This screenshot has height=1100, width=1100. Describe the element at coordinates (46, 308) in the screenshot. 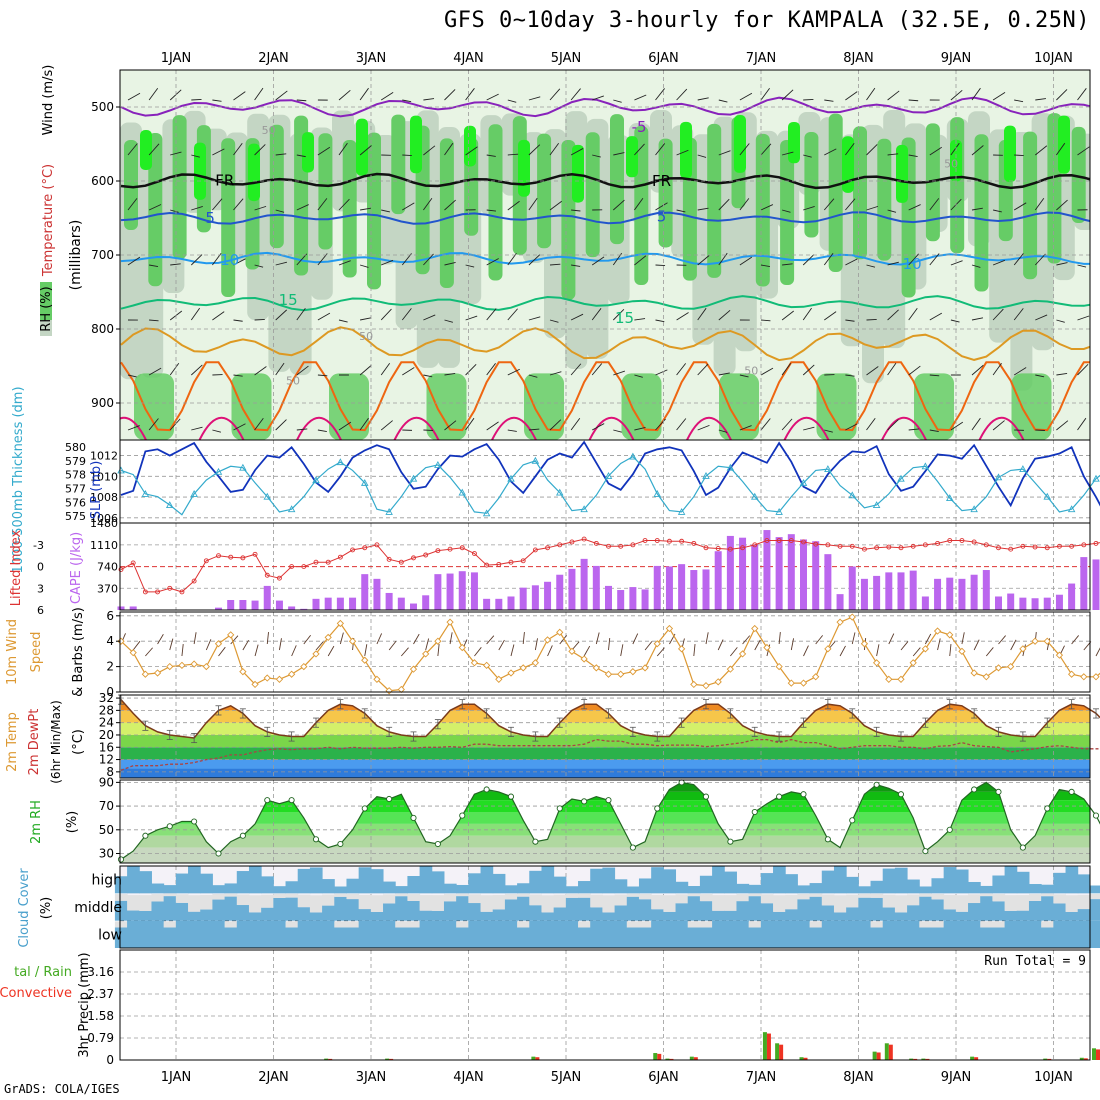

I see `rh-axis-label: RH (%)` at that location.